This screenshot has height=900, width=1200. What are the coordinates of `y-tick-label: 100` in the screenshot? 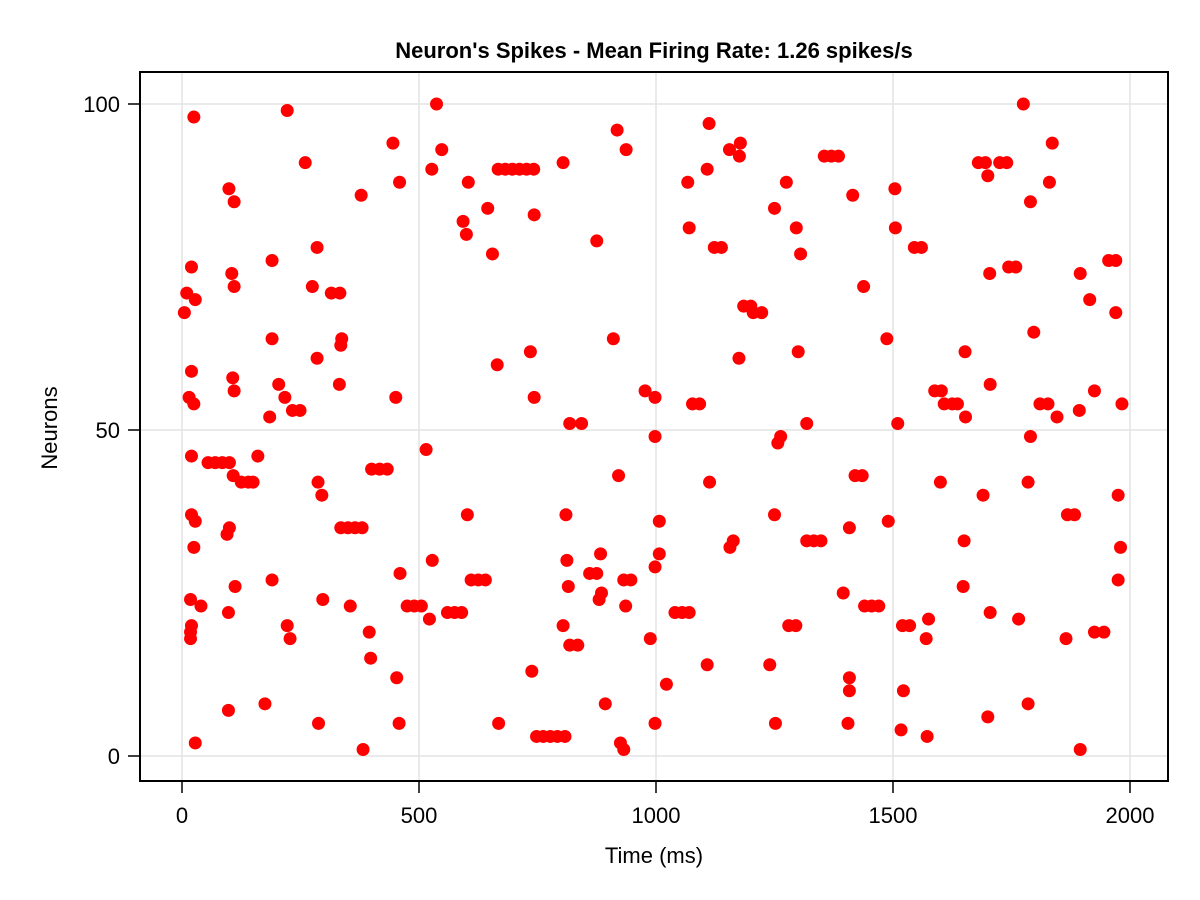 It's located at (101, 104).